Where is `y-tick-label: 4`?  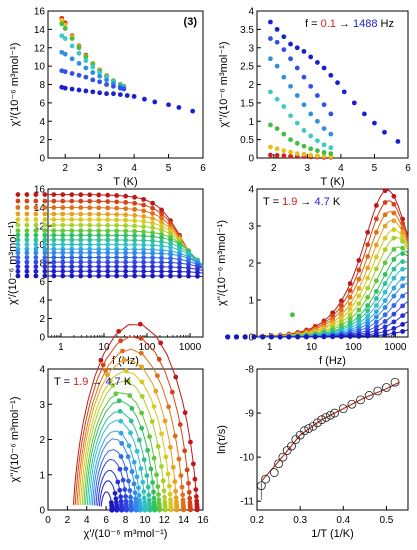
y-tick-label: 4 is located at coordinates (42, 370).